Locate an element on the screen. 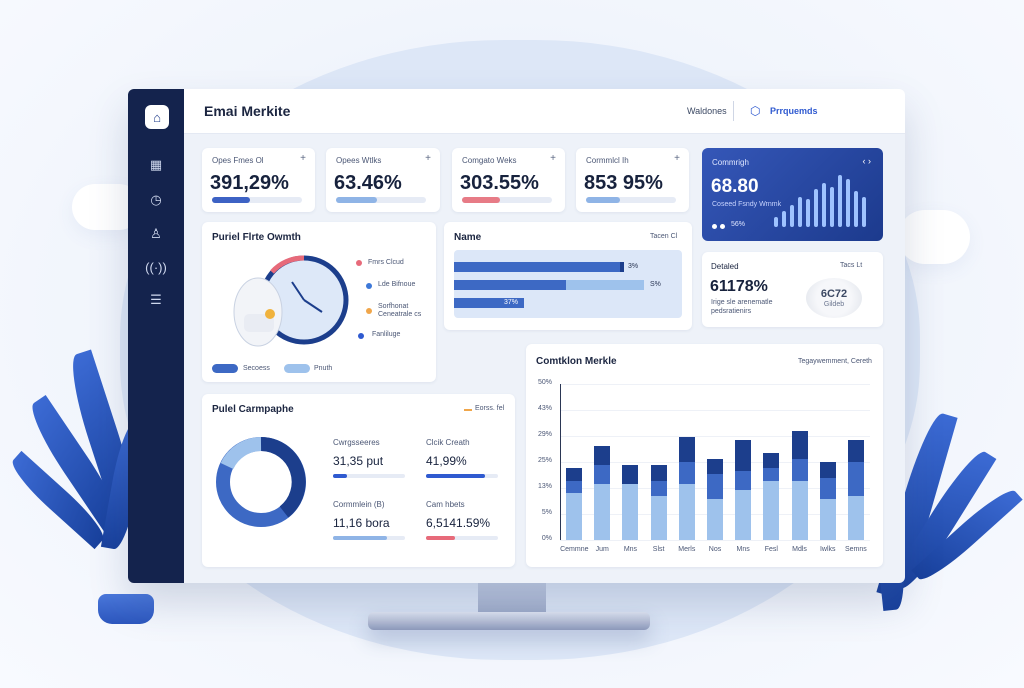  monitor-neck is located at coordinates (512, 598).